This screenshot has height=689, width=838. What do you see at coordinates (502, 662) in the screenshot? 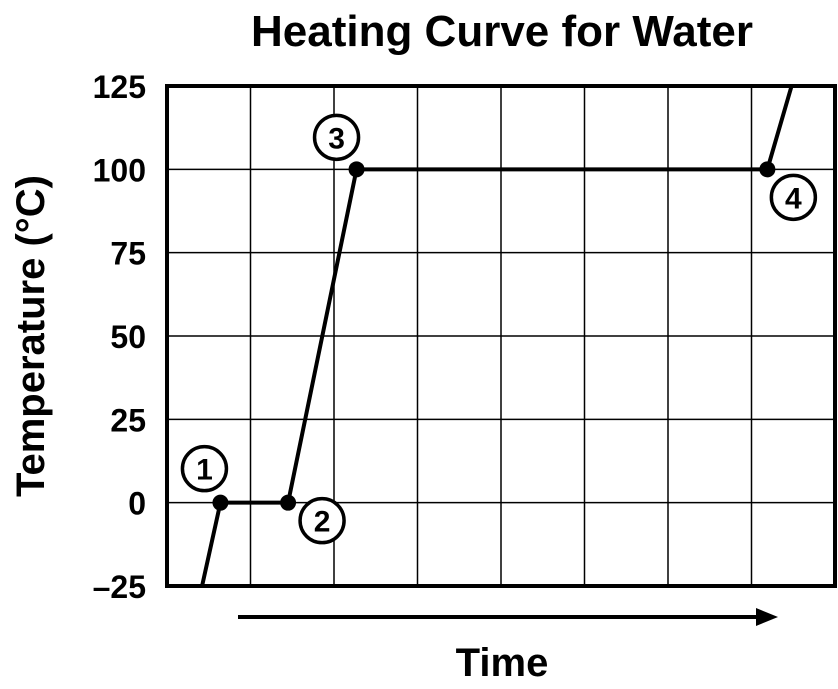
I see `x-axis-label: Time` at bounding box center [502, 662].